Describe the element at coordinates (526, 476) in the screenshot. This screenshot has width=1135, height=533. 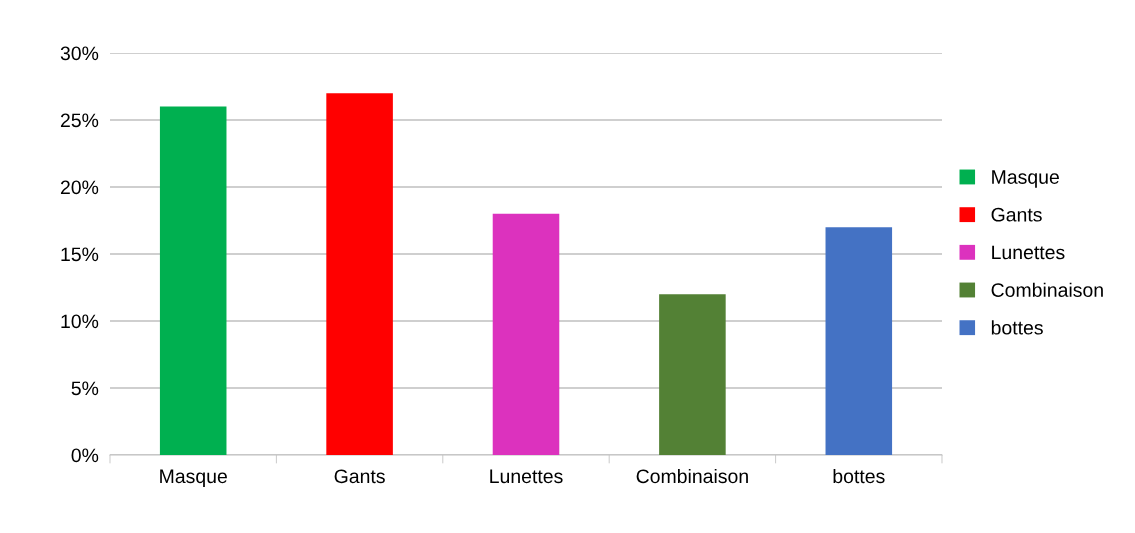
I see `x-tick-label: Lunettes` at that location.